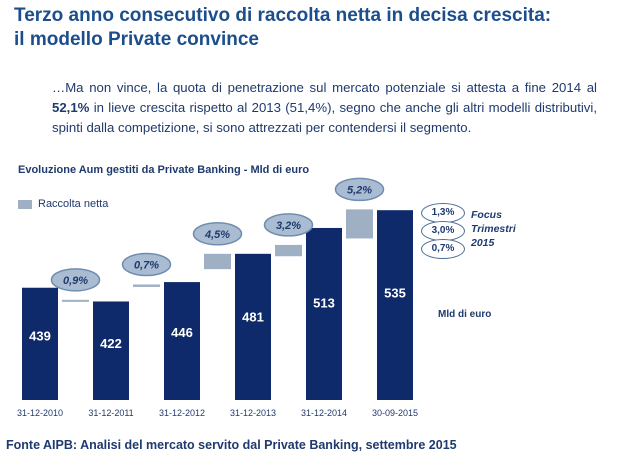  I want to click on growth-label-0: 0,9%, so click(75, 281).